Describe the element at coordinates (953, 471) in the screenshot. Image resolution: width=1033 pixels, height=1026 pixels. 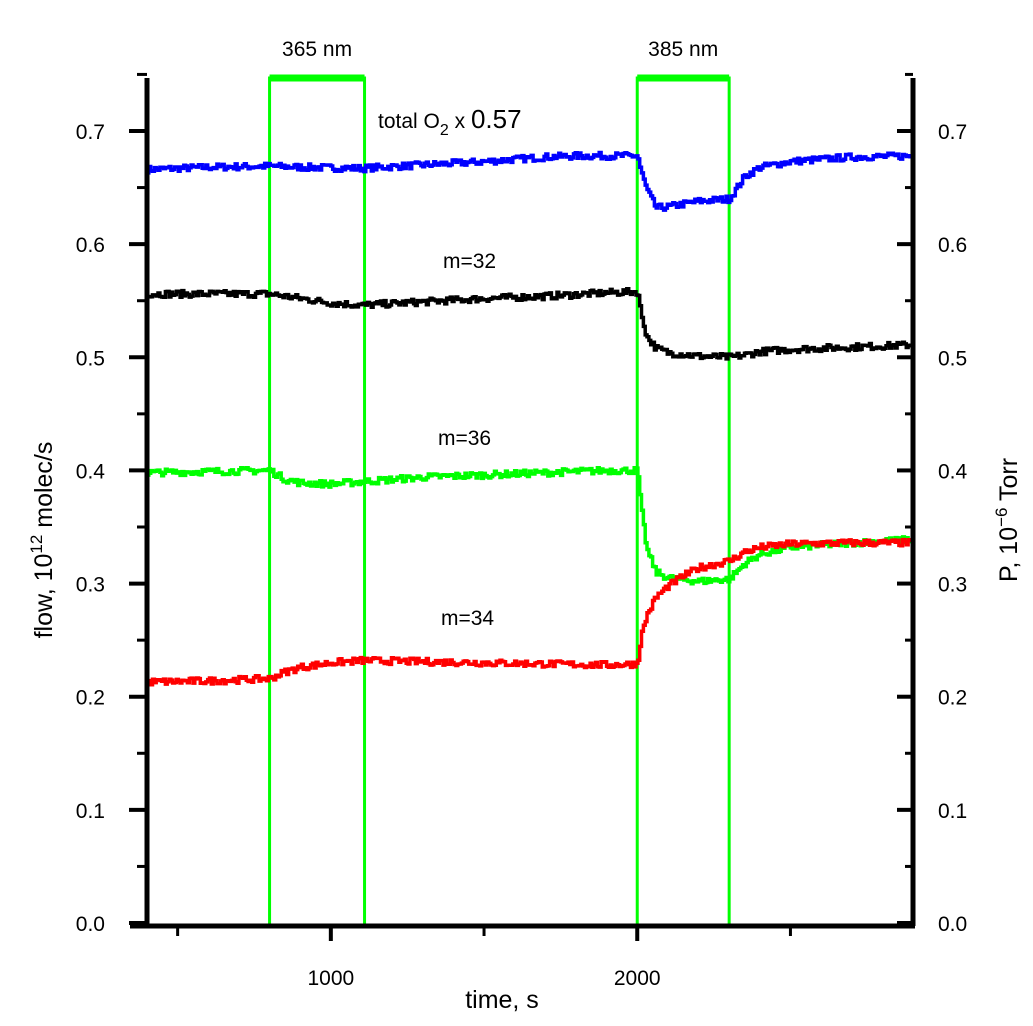
I see `y-right-tick-label-4: 0.4` at that location.